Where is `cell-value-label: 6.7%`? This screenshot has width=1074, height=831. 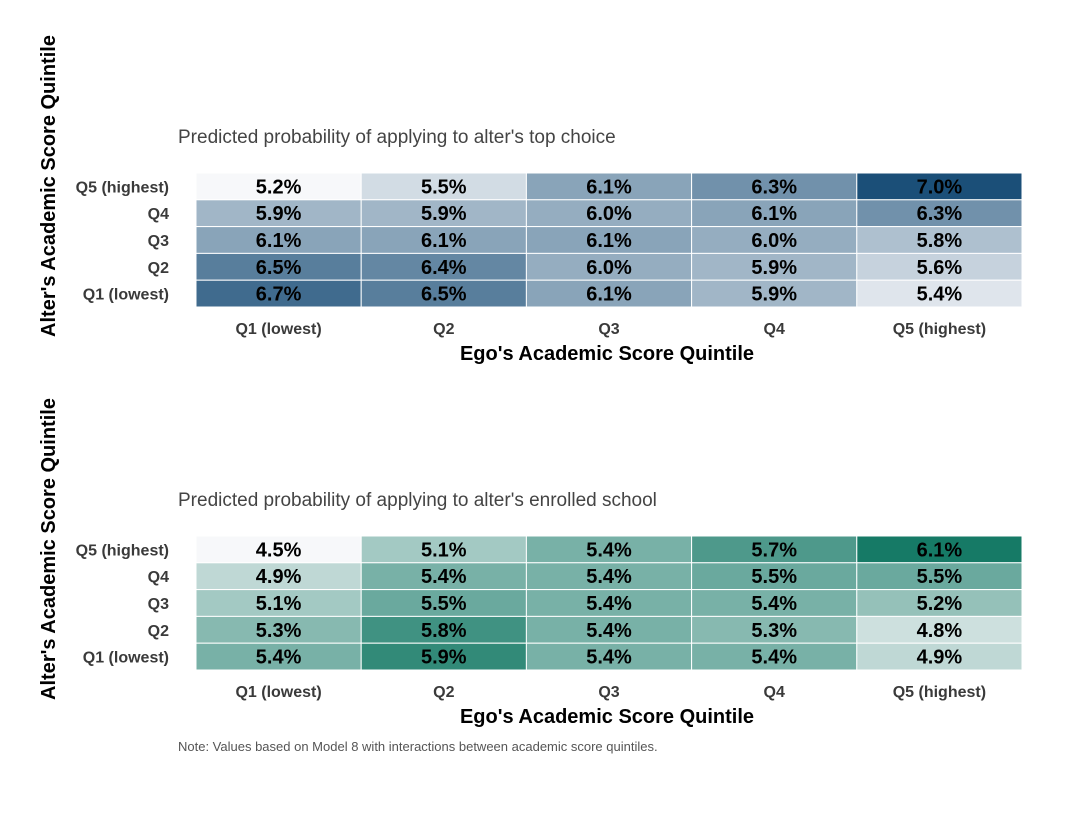
cell-value-label: 6.7% is located at coordinates (279, 295).